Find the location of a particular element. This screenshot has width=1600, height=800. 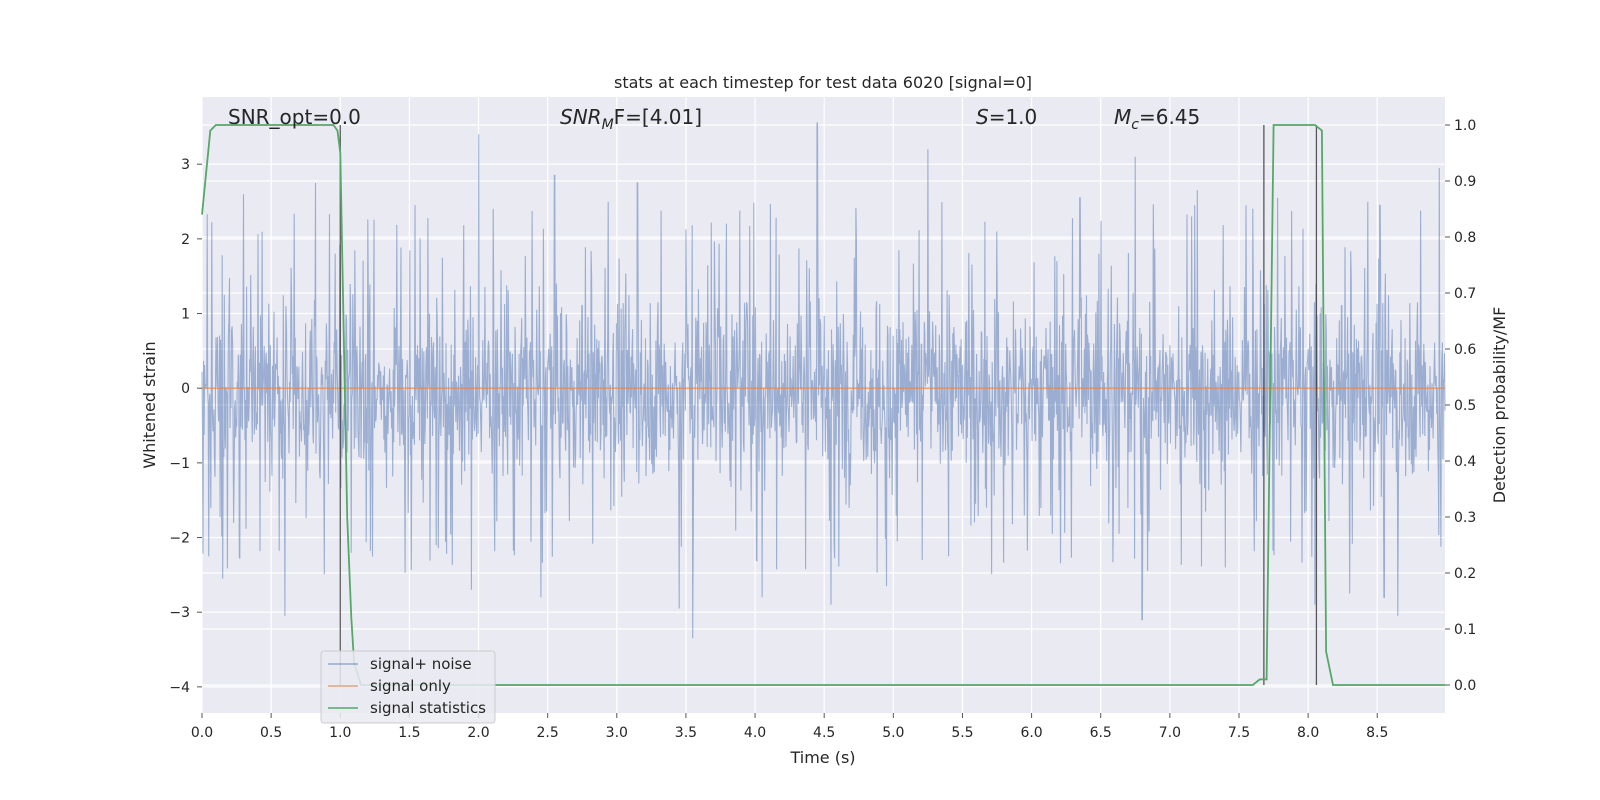

snr-mf-value: F=[4.01] is located at coordinates (658, 117).